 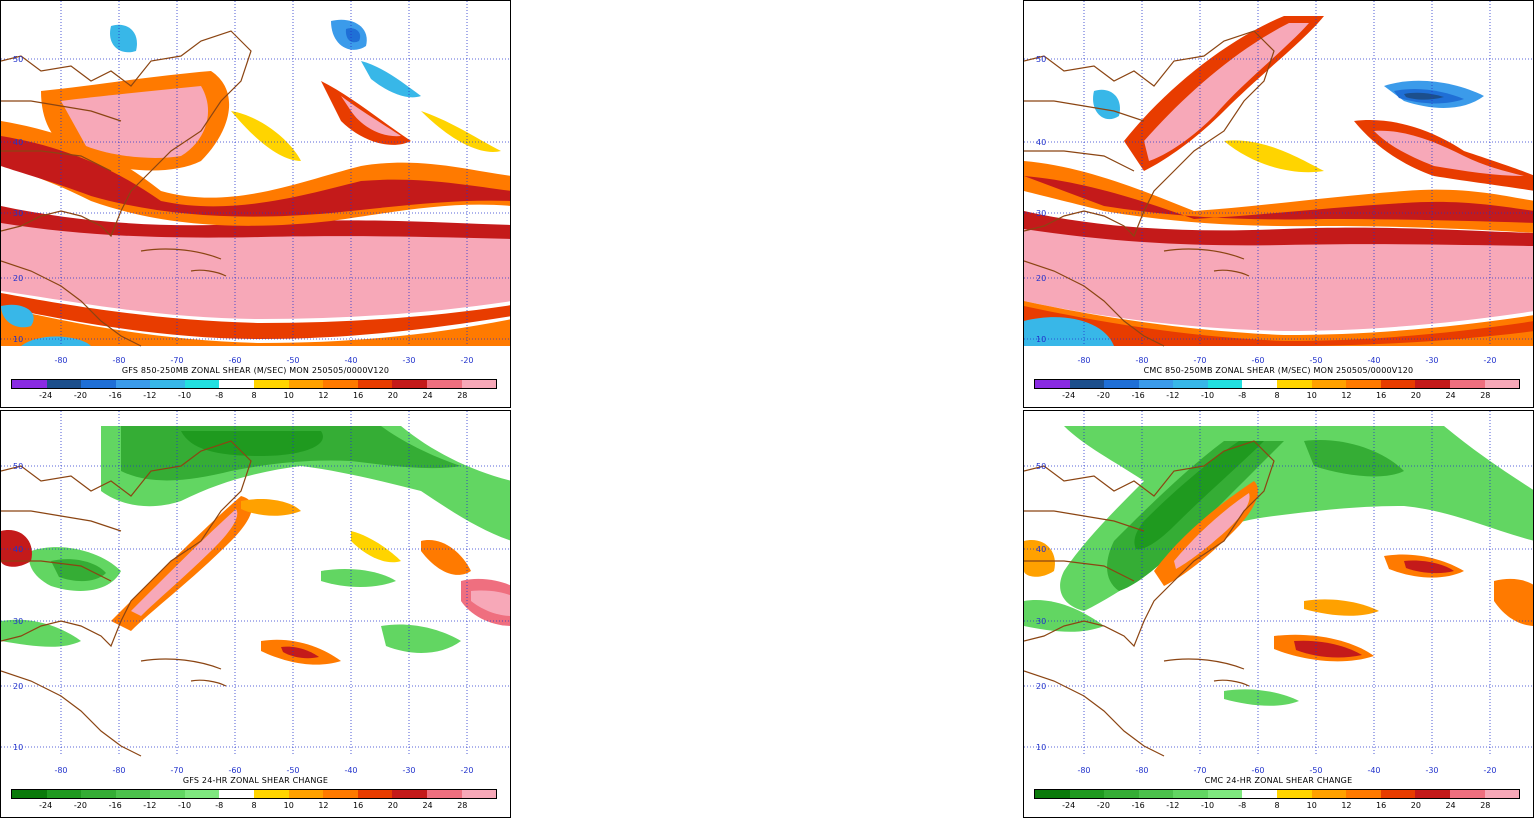 What do you see at coordinates (1278, 583) in the screenshot?
I see `grid-lines` at bounding box center [1278, 583].